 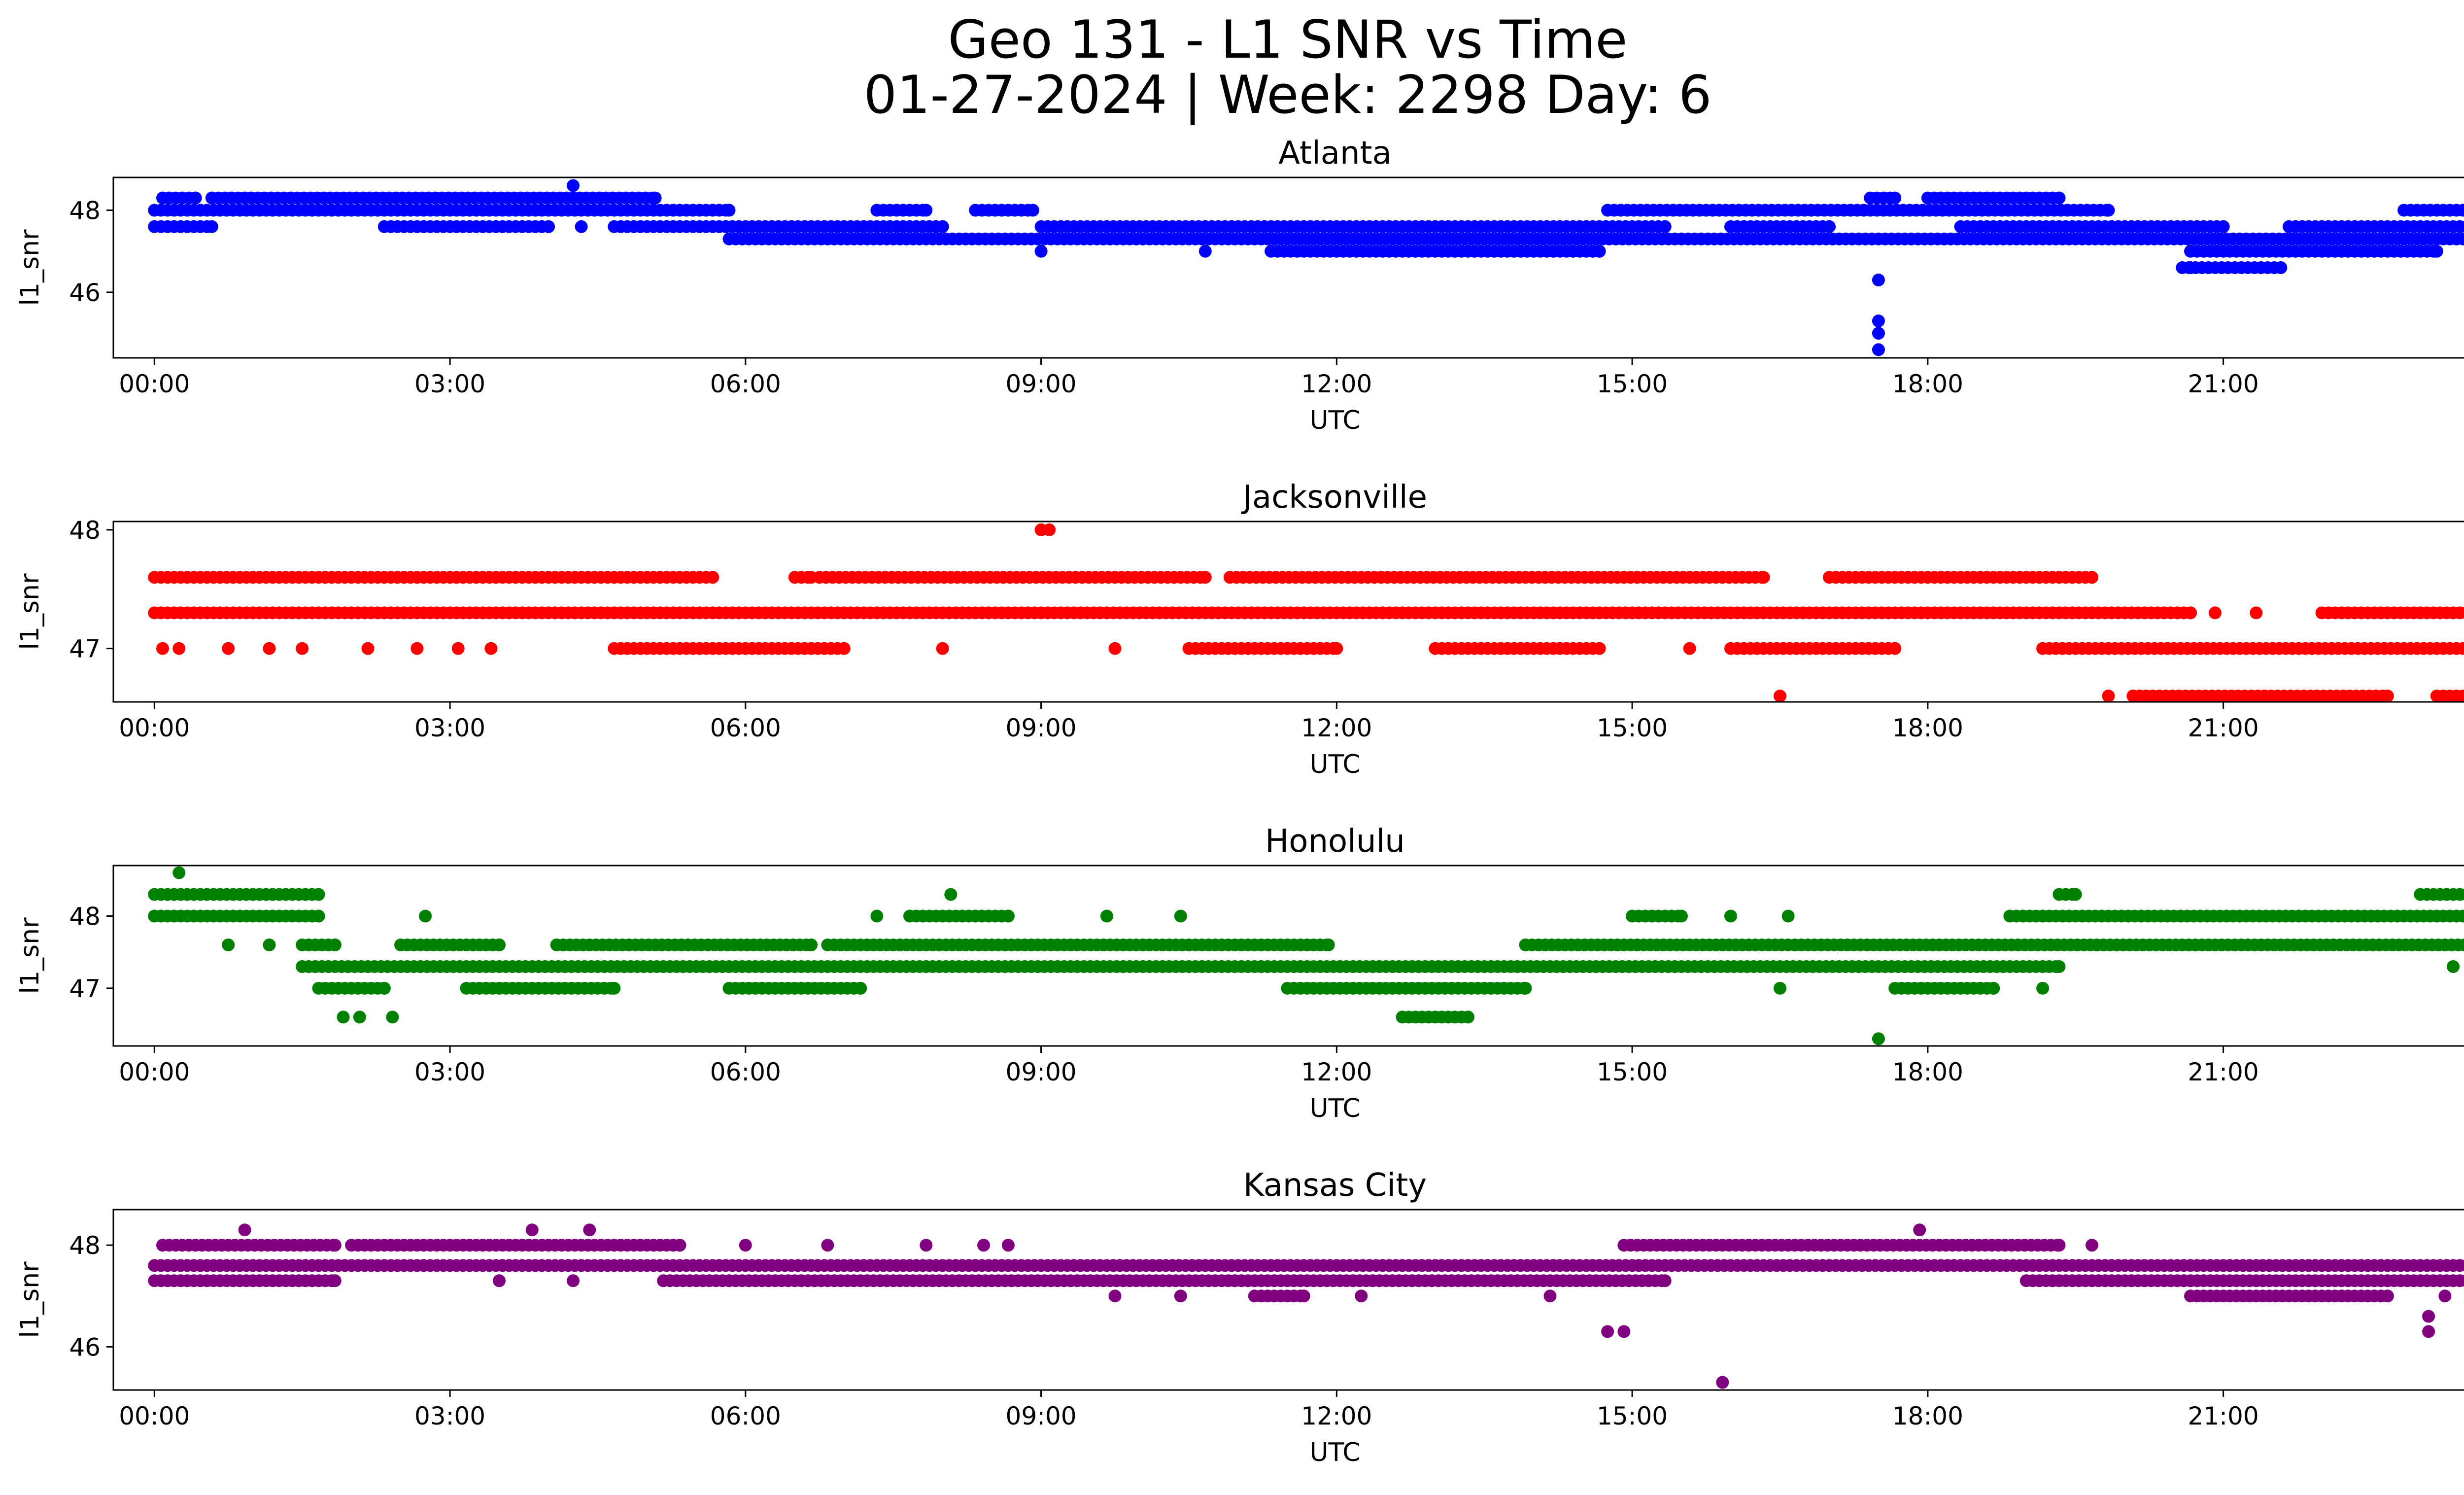 I want to click on x-tick-label: 03:00, so click(x=449, y=1416).